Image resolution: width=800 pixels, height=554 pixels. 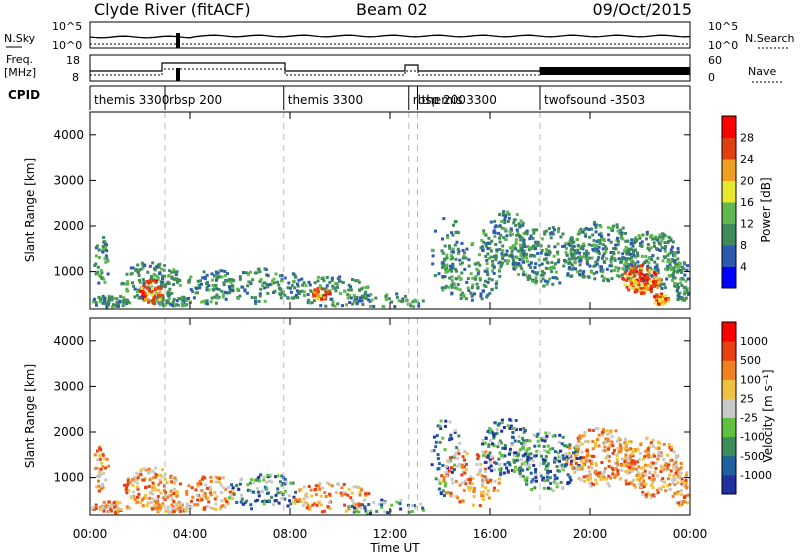 I want to click on nave-label: Nave, so click(x=762, y=71).